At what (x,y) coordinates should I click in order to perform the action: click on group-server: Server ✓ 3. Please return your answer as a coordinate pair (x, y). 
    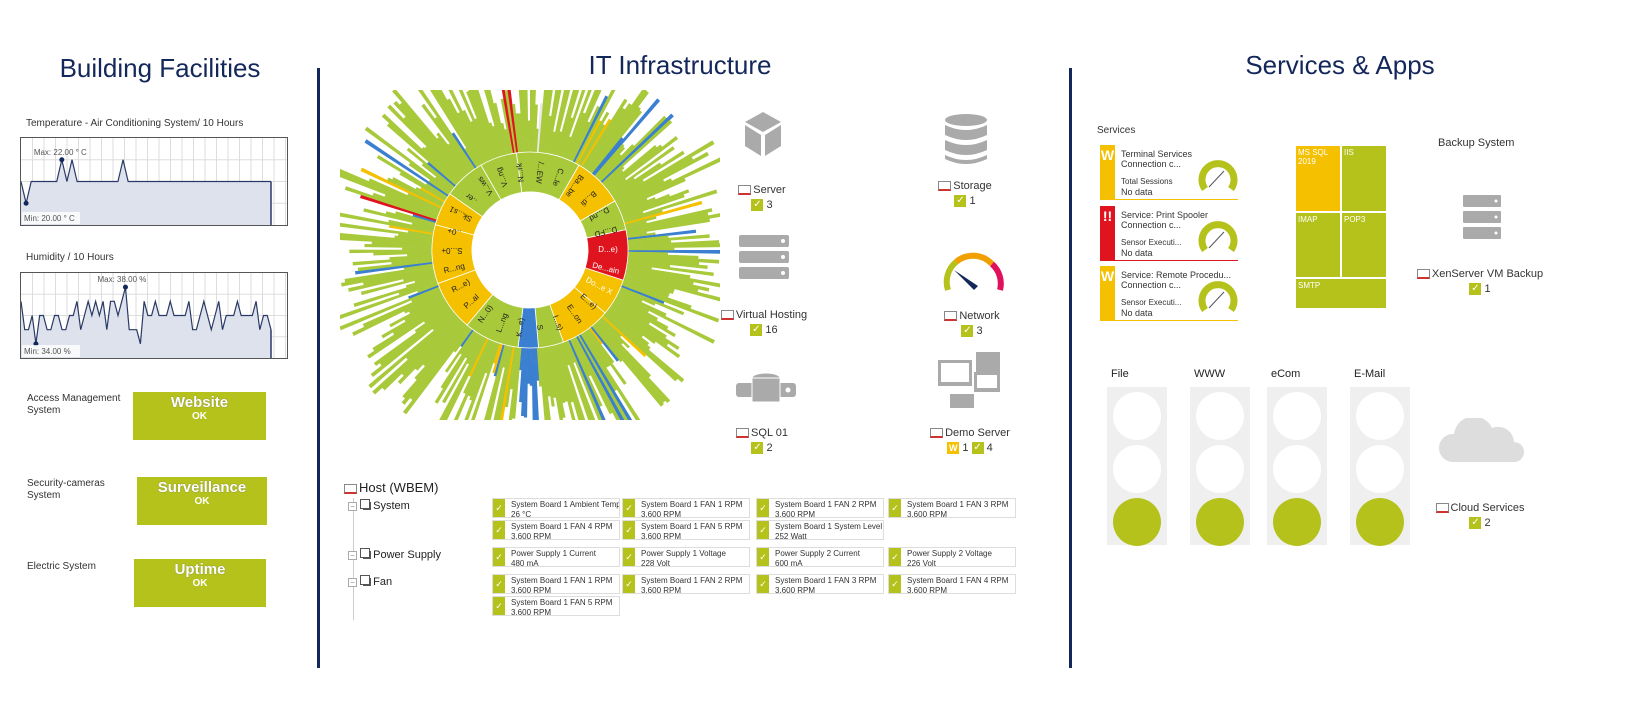
    Looking at the image, I should click on (762, 198).